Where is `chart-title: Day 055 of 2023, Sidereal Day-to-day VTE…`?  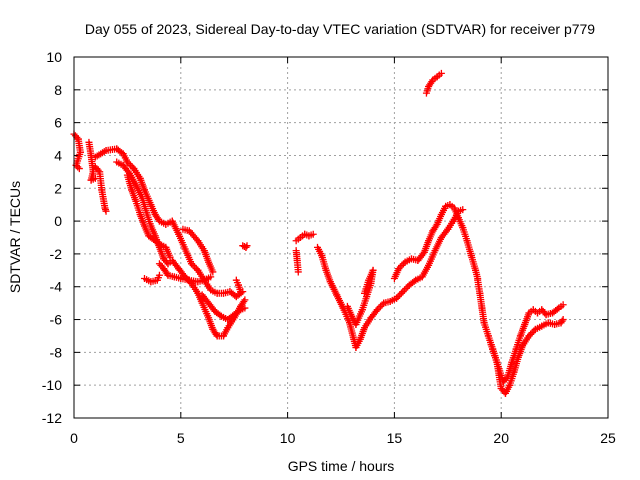 chart-title: Day 055 of 2023, Sidereal Day-to-day VTE… is located at coordinates (340, 29).